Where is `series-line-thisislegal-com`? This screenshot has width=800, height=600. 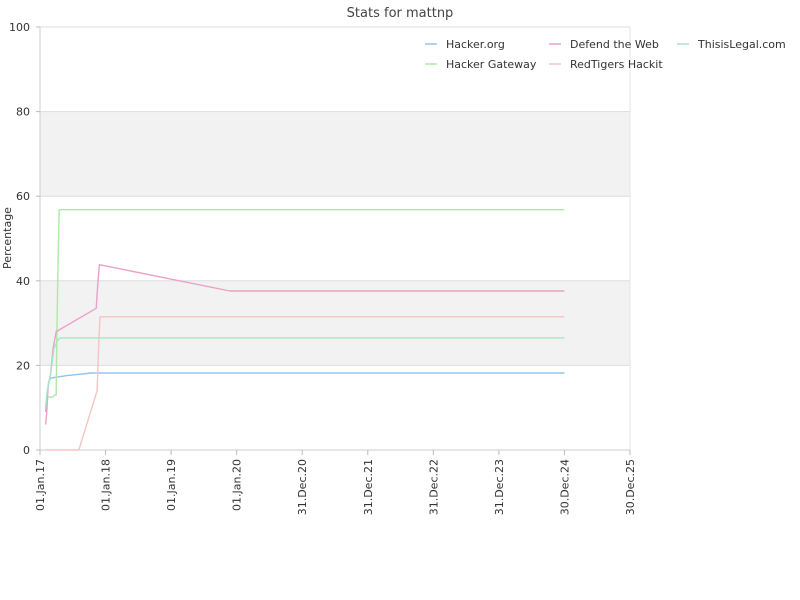 series-line-thisislegal-com is located at coordinates (304, 372).